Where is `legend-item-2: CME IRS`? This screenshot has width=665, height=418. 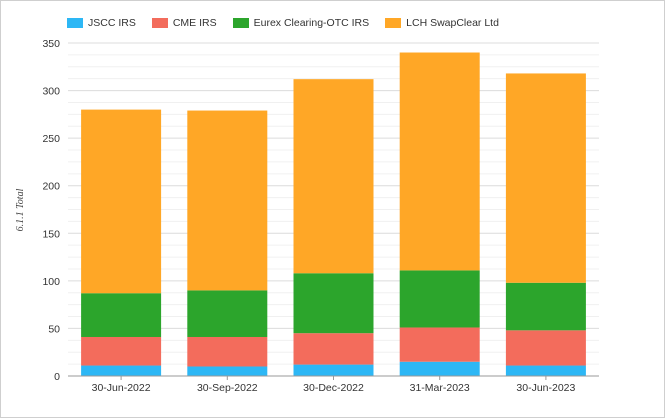 legend-item-2: CME IRS is located at coordinates (184, 23).